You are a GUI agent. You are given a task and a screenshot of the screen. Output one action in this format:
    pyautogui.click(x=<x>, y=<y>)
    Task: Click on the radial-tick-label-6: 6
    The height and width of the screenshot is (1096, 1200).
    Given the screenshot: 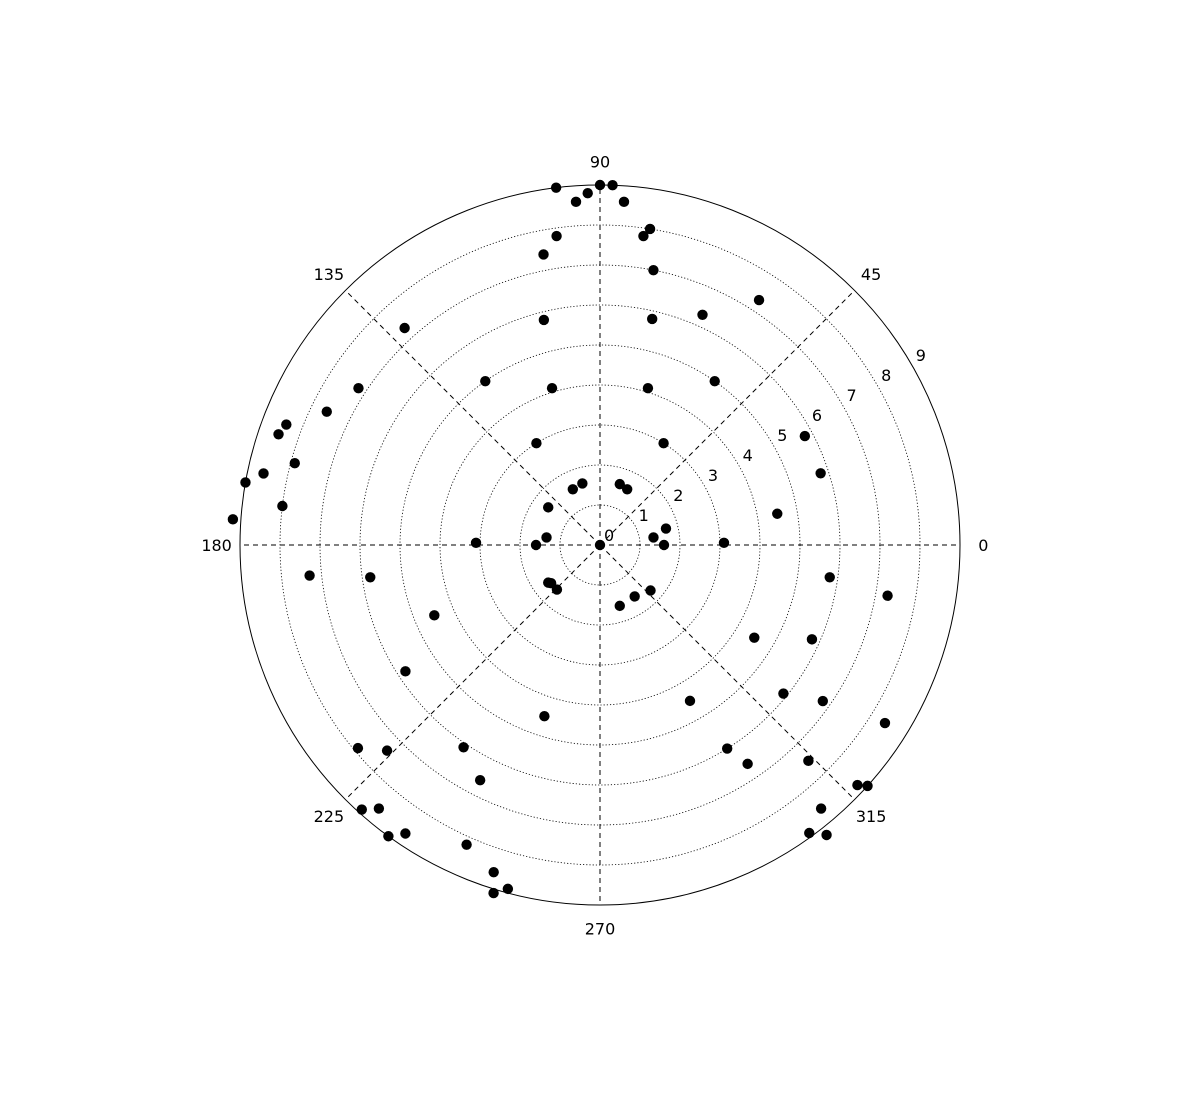 What is the action you would take?
    pyautogui.click(x=817, y=415)
    